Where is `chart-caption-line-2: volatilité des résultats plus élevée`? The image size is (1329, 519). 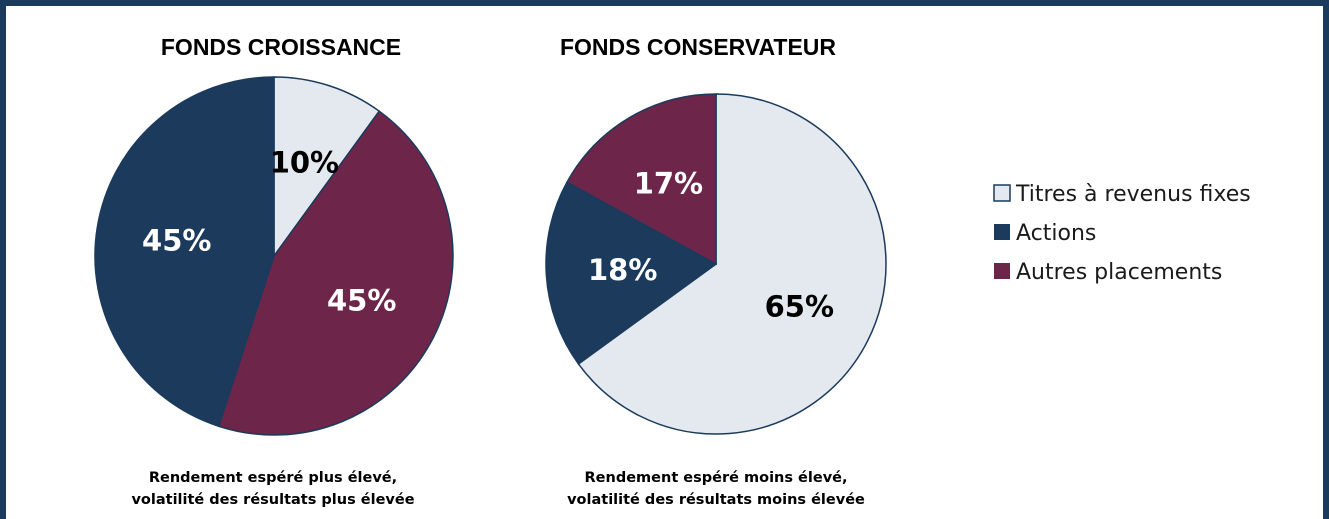
chart-caption-line-2: volatilité des résultats plus élevée is located at coordinates (272, 500).